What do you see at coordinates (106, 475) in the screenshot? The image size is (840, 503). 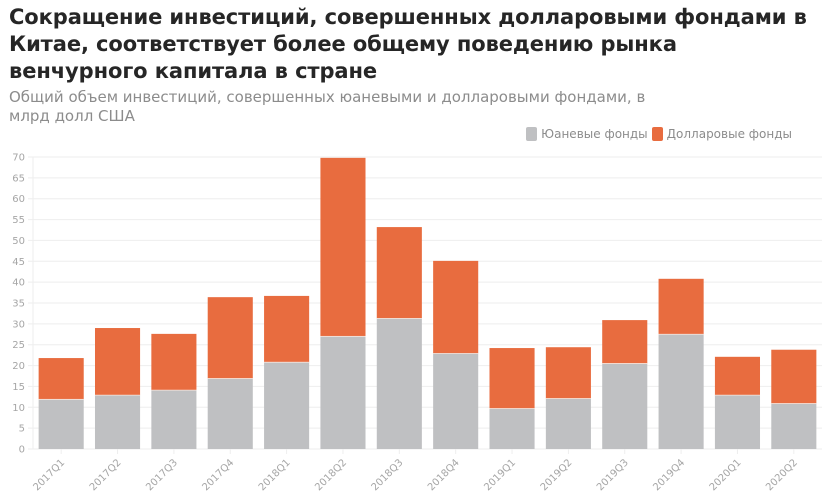 I see `x-tick-label: 2017Q2` at bounding box center [106, 475].